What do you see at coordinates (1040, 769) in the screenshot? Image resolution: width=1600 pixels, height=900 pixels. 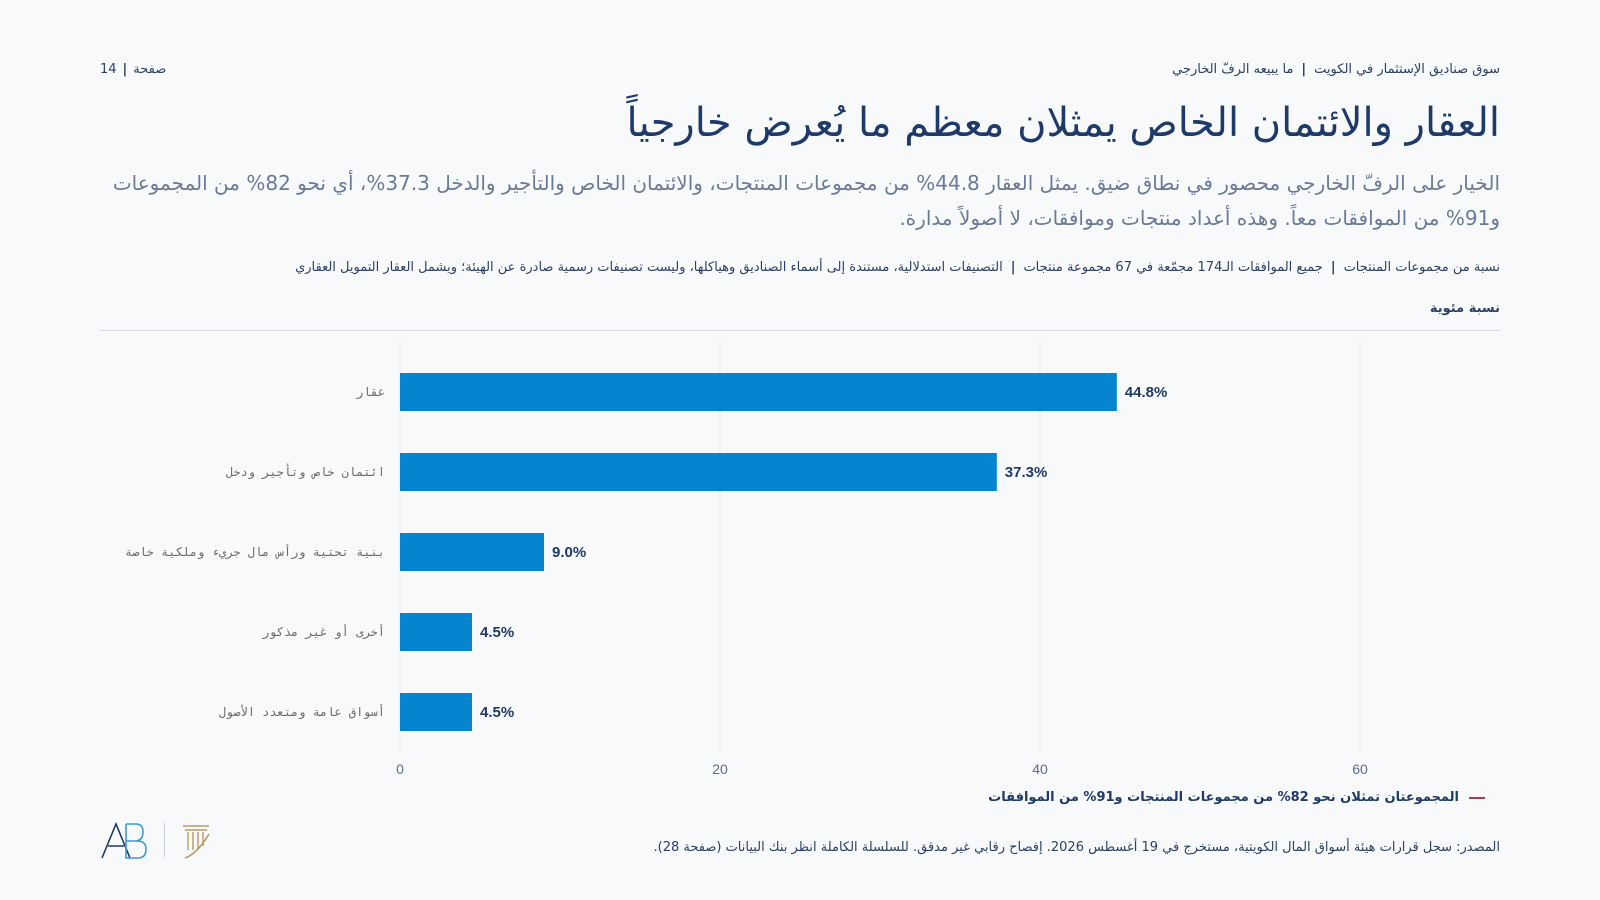 I see `x-tick-label: 40` at bounding box center [1040, 769].